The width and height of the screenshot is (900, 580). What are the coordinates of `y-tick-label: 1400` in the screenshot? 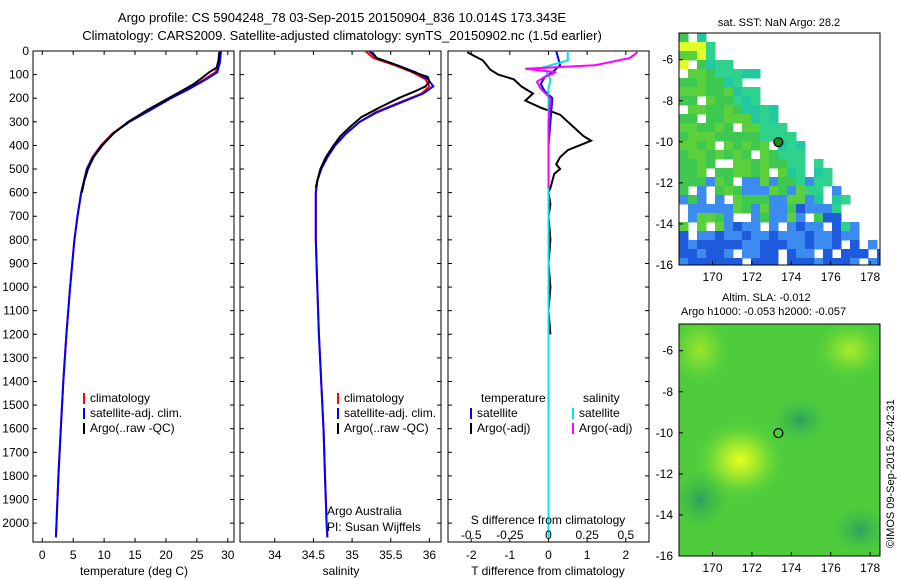 It's located at (15, 381).